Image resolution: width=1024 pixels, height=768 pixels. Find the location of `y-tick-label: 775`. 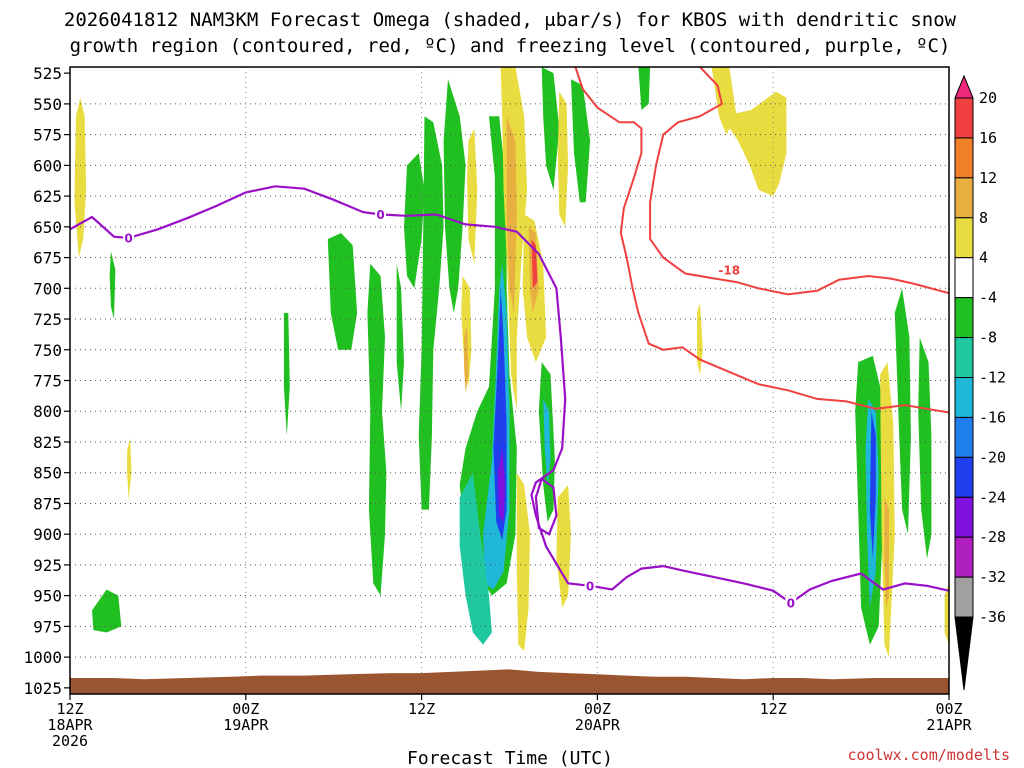

y-tick-label: 775 is located at coordinates (47, 381).